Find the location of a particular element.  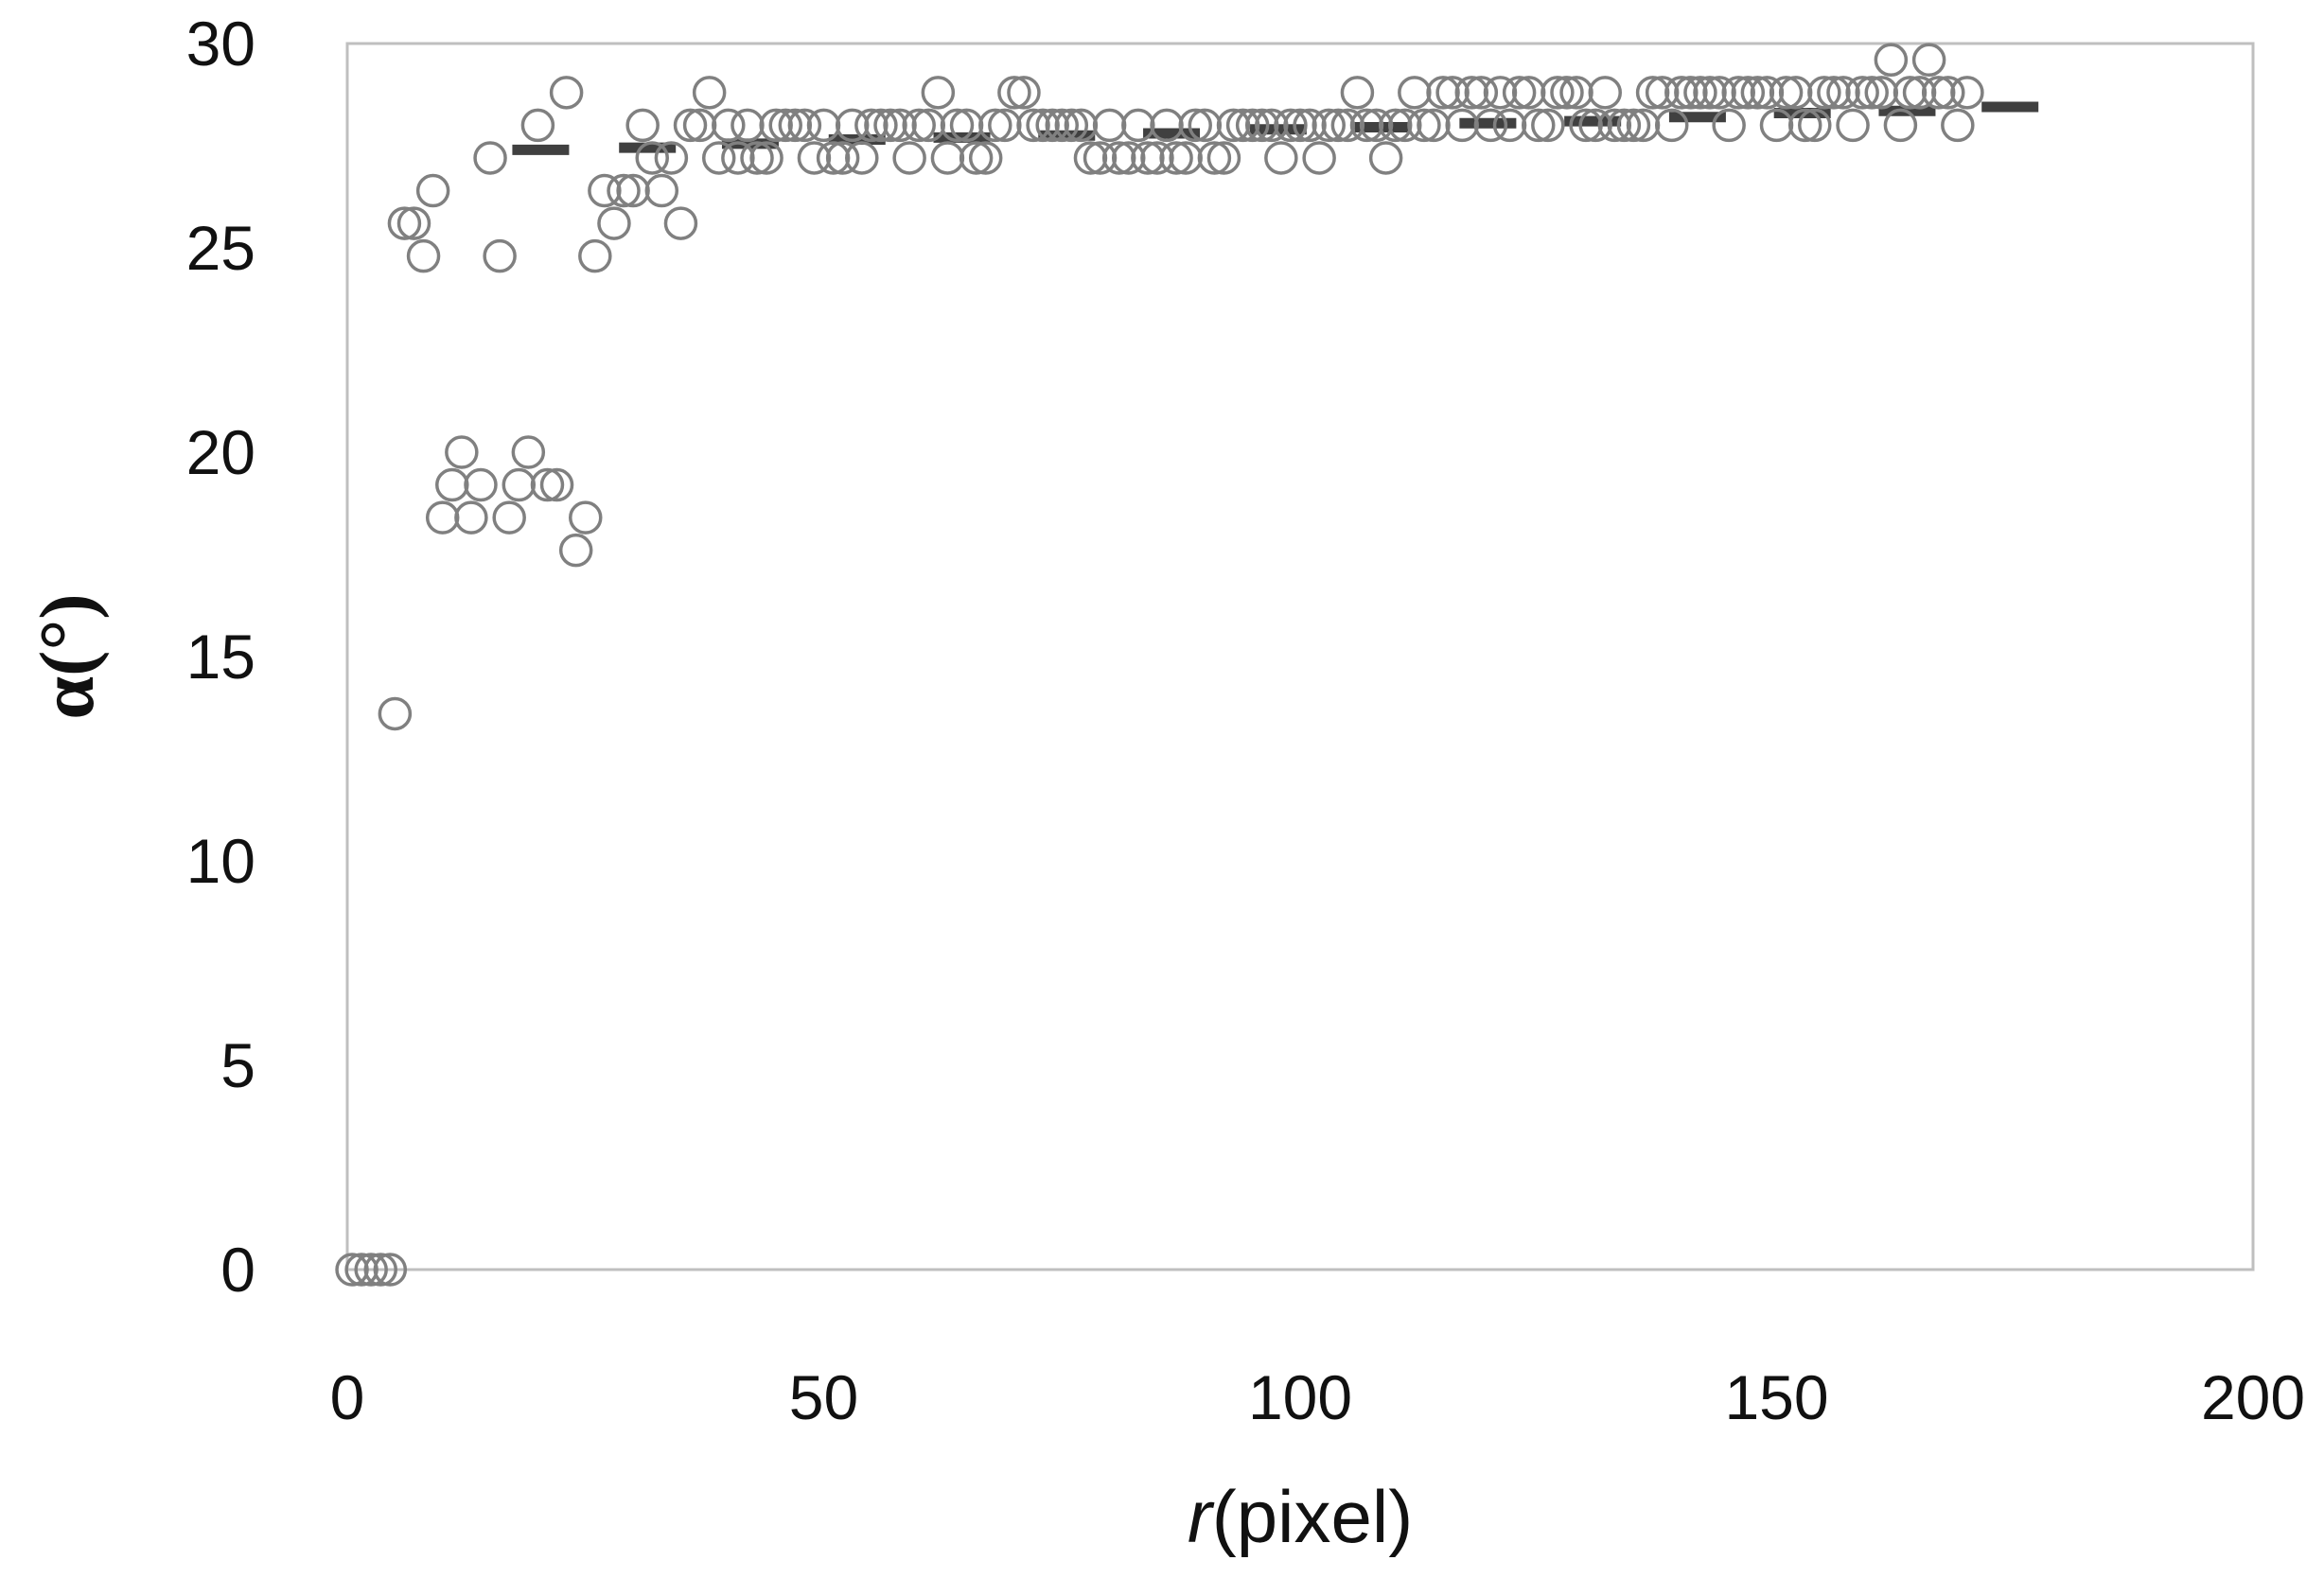

x-tick-label: 150 is located at coordinates (1776, 1397).